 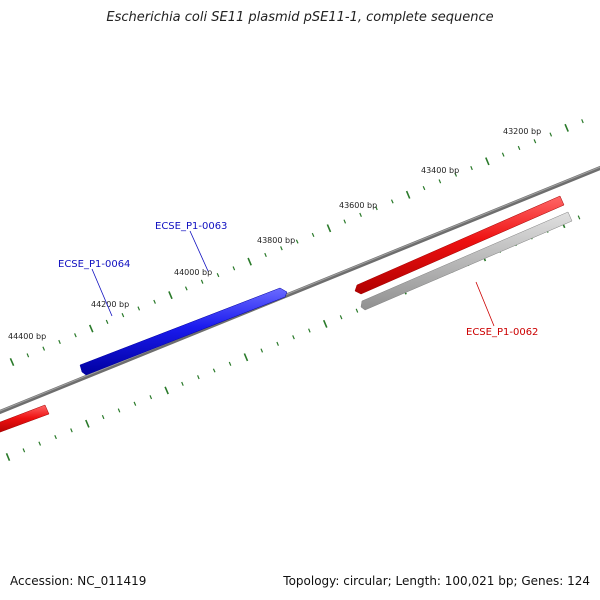 I want to click on accession-text: Accession: NC_011419, so click(x=78, y=581).